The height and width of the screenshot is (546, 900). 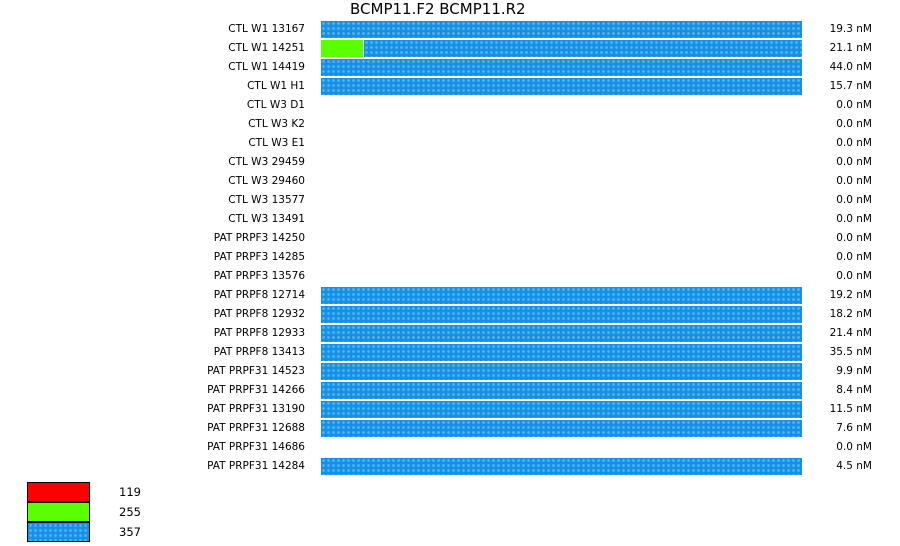 What do you see at coordinates (256, 428) in the screenshot?
I see `category-label: PAT PRPF31 12688` at bounding box center [256, 428].